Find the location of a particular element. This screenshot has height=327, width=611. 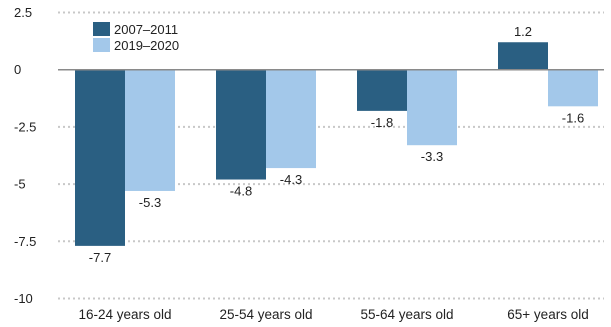

data-label: -5.3 is located at coordinates (150, 202).